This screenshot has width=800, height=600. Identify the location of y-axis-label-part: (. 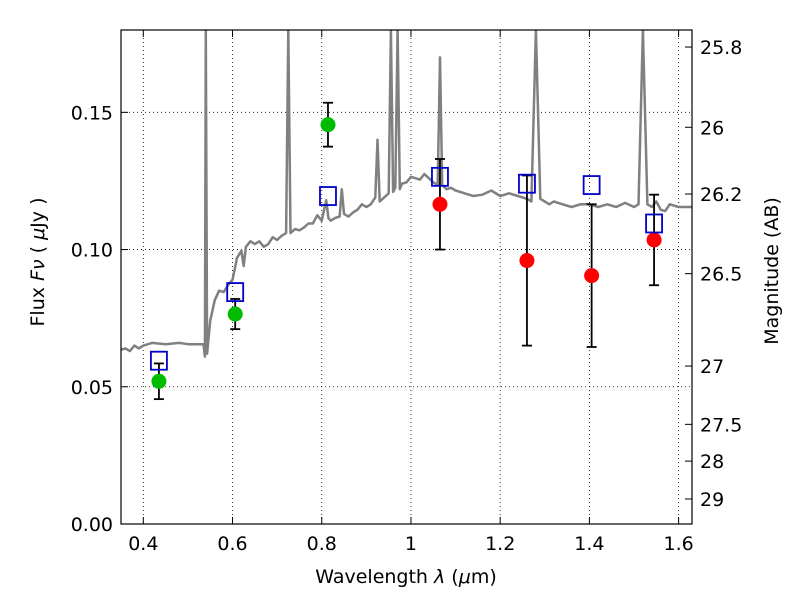
(38, 250).